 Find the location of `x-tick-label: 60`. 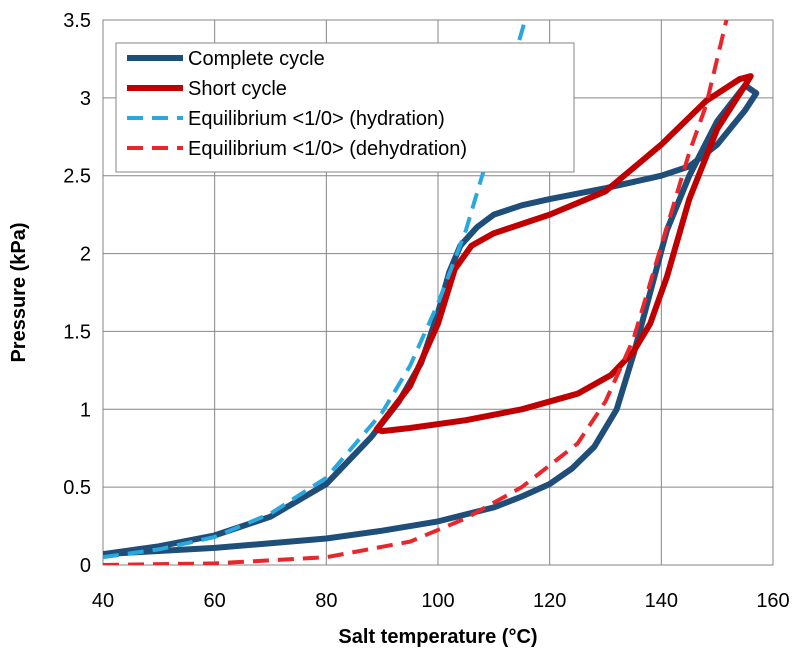

x-tick-label: 60 is located at coordinates (215, 601).